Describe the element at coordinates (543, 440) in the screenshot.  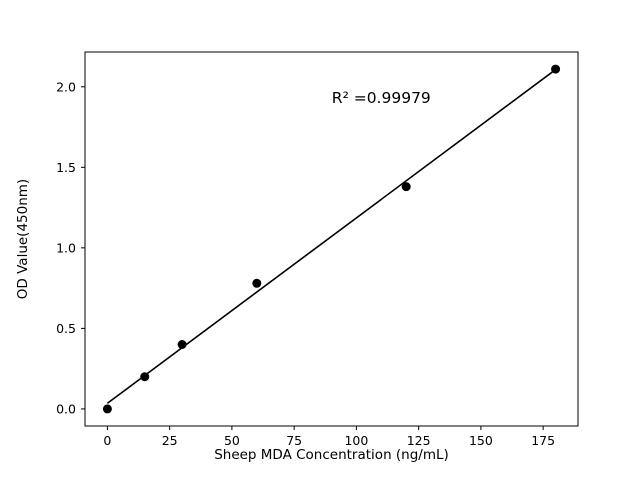
I see `x-tick-label: 175` at that location.